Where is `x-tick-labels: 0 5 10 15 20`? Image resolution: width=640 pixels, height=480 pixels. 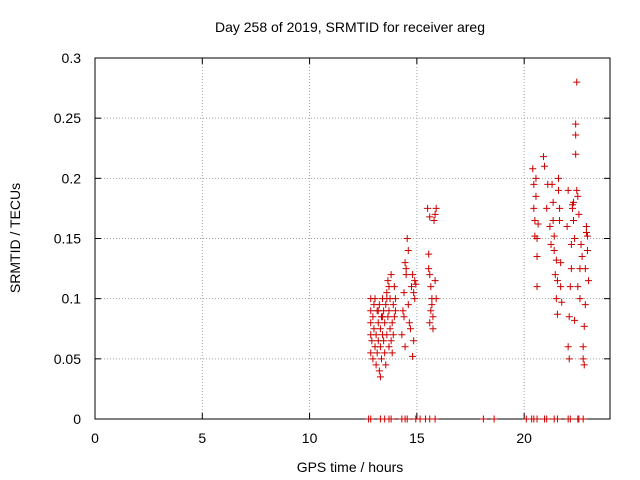 x-tick-labels: 0 5 10 15 20 is located at coordinates (311, 438).